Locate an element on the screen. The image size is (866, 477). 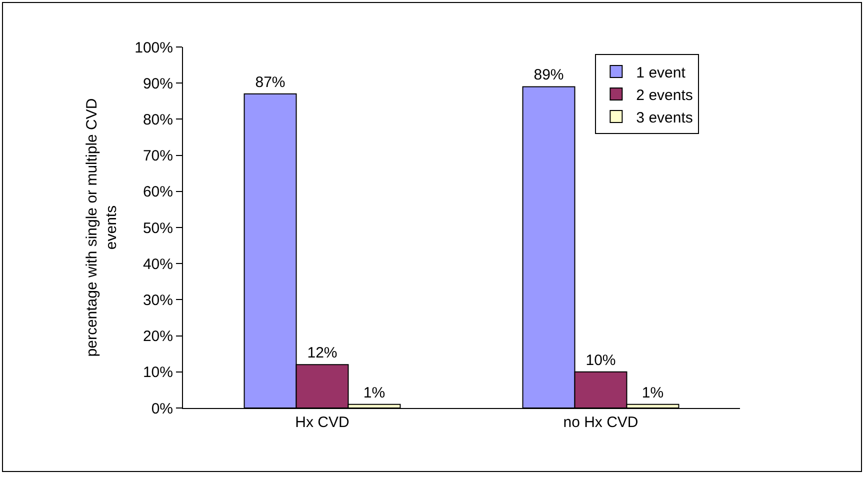
y-tick-label: 10% is located at coordinates (157, 373).